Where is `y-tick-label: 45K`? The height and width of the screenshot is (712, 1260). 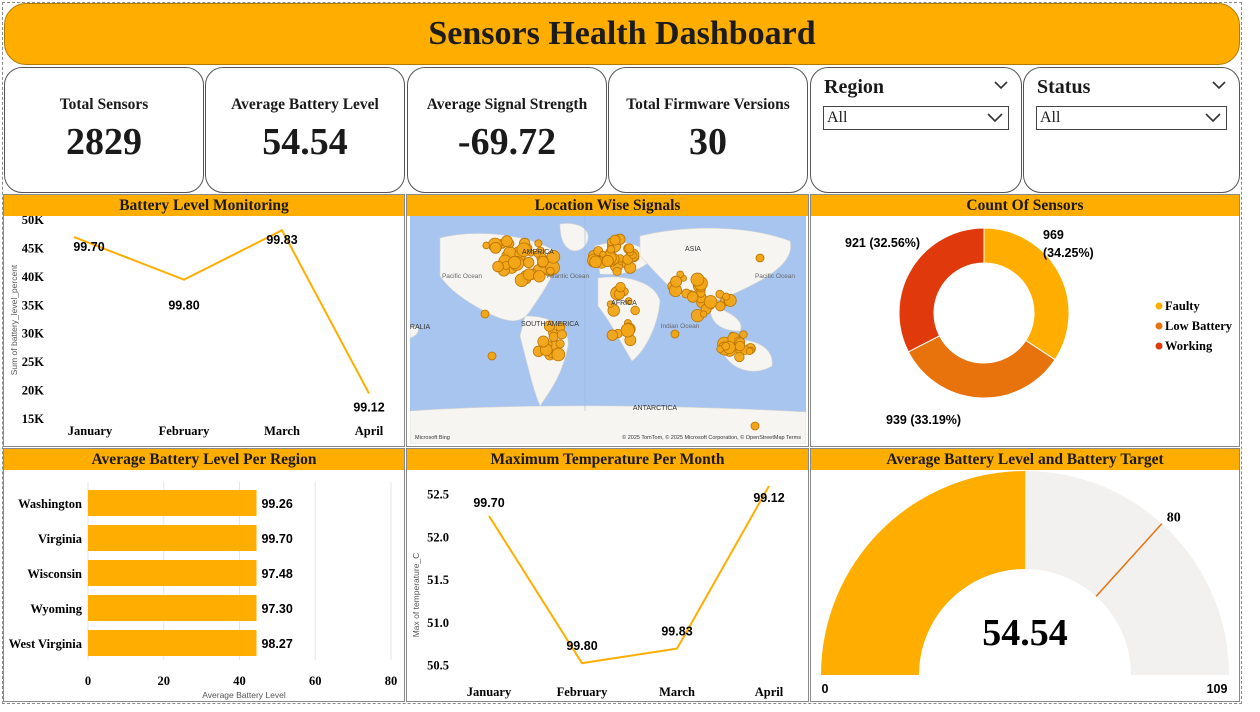 y-tick-label: 45K is located at coordinates (33, 248).